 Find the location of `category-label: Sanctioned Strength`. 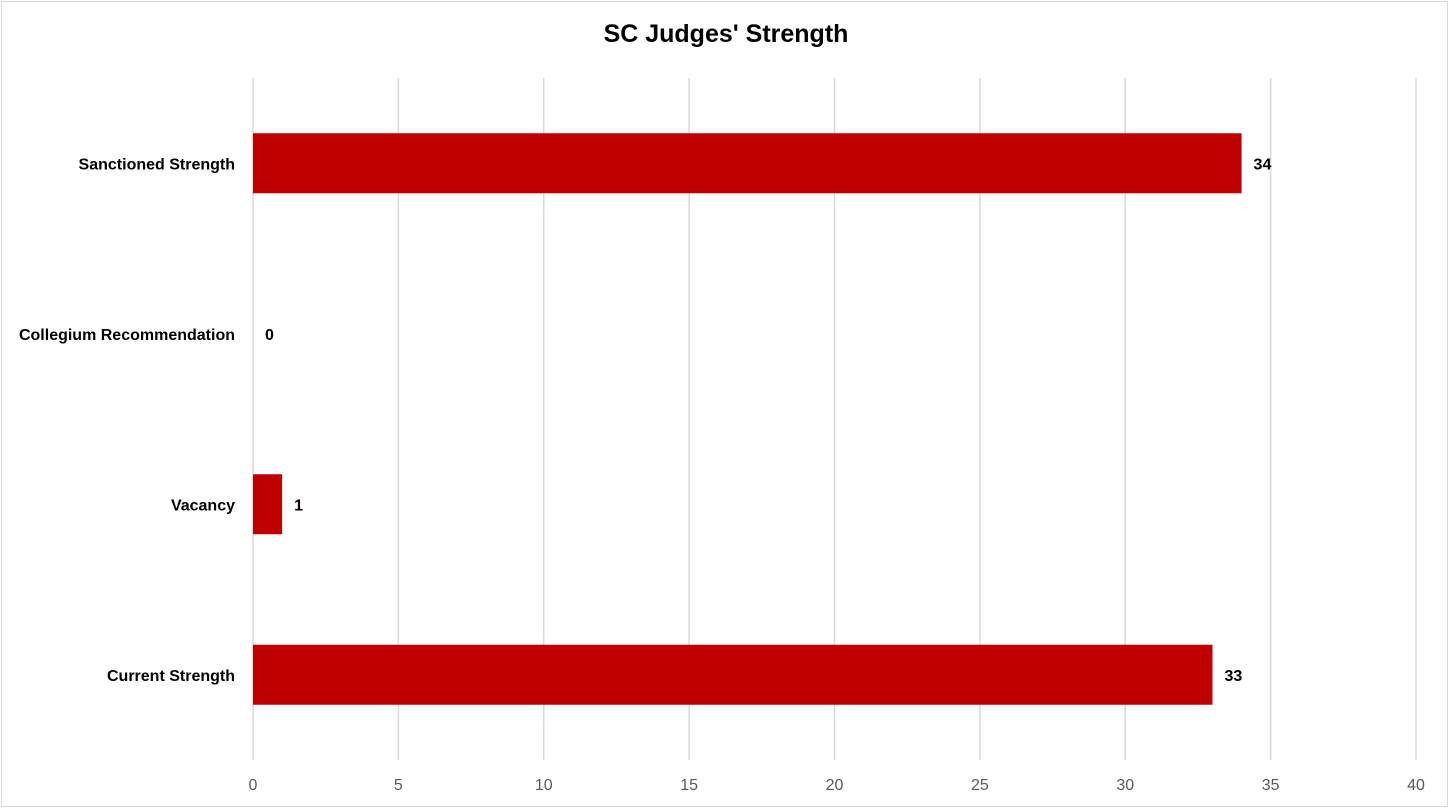

category-label: Sanctioned Strength is located at coordinates (157, 164).